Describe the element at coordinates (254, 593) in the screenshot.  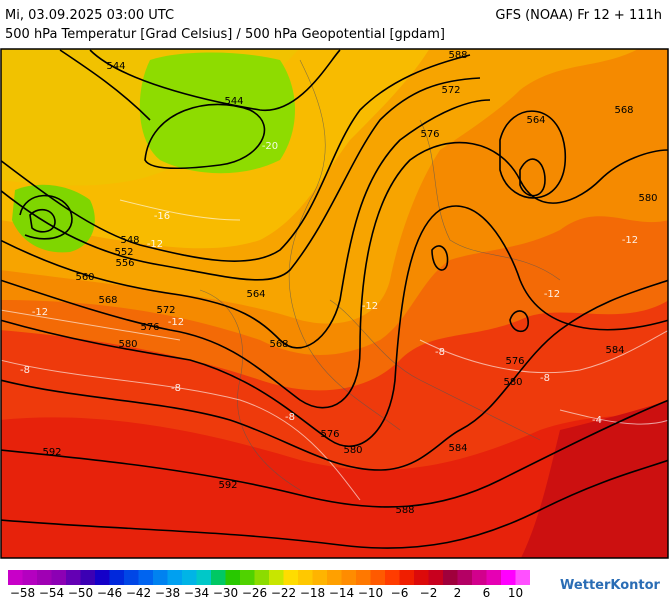
I see `legend-label: −26` at that location.